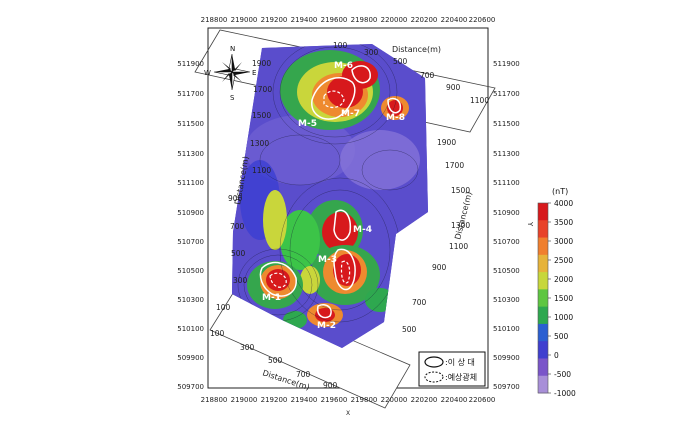 The width and height of the screenshot is (700, 444). I want to click on y-tick-right: 510900, so click(506, 213).